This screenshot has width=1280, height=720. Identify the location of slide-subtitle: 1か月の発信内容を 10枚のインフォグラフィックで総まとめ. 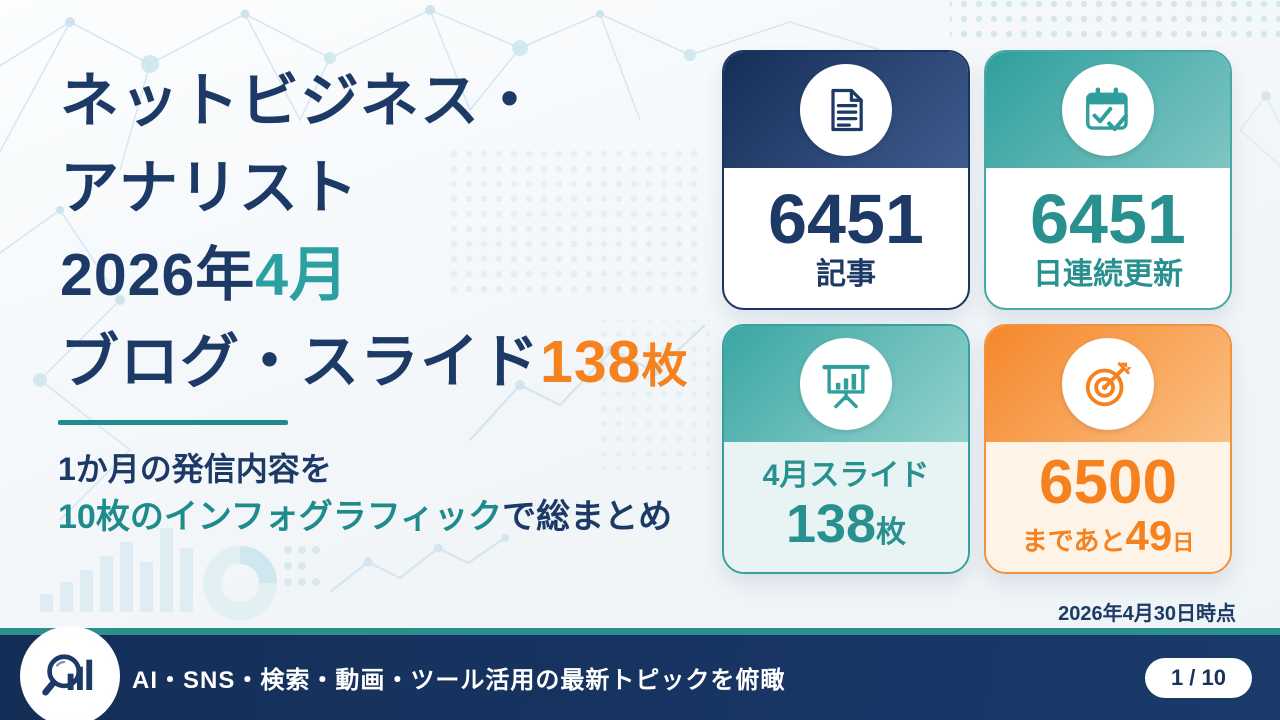
(365, 494).